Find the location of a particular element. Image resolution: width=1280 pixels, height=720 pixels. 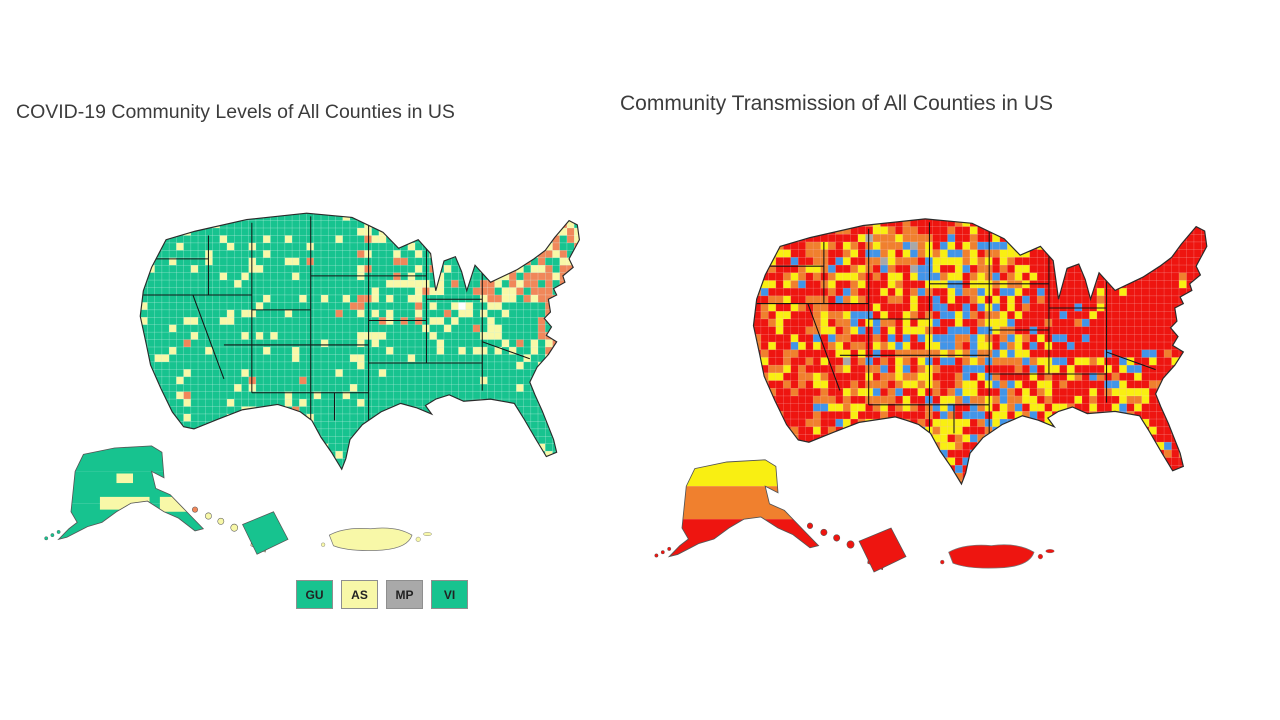

legend-box-mp: MP is located at coordinates (404, 594).